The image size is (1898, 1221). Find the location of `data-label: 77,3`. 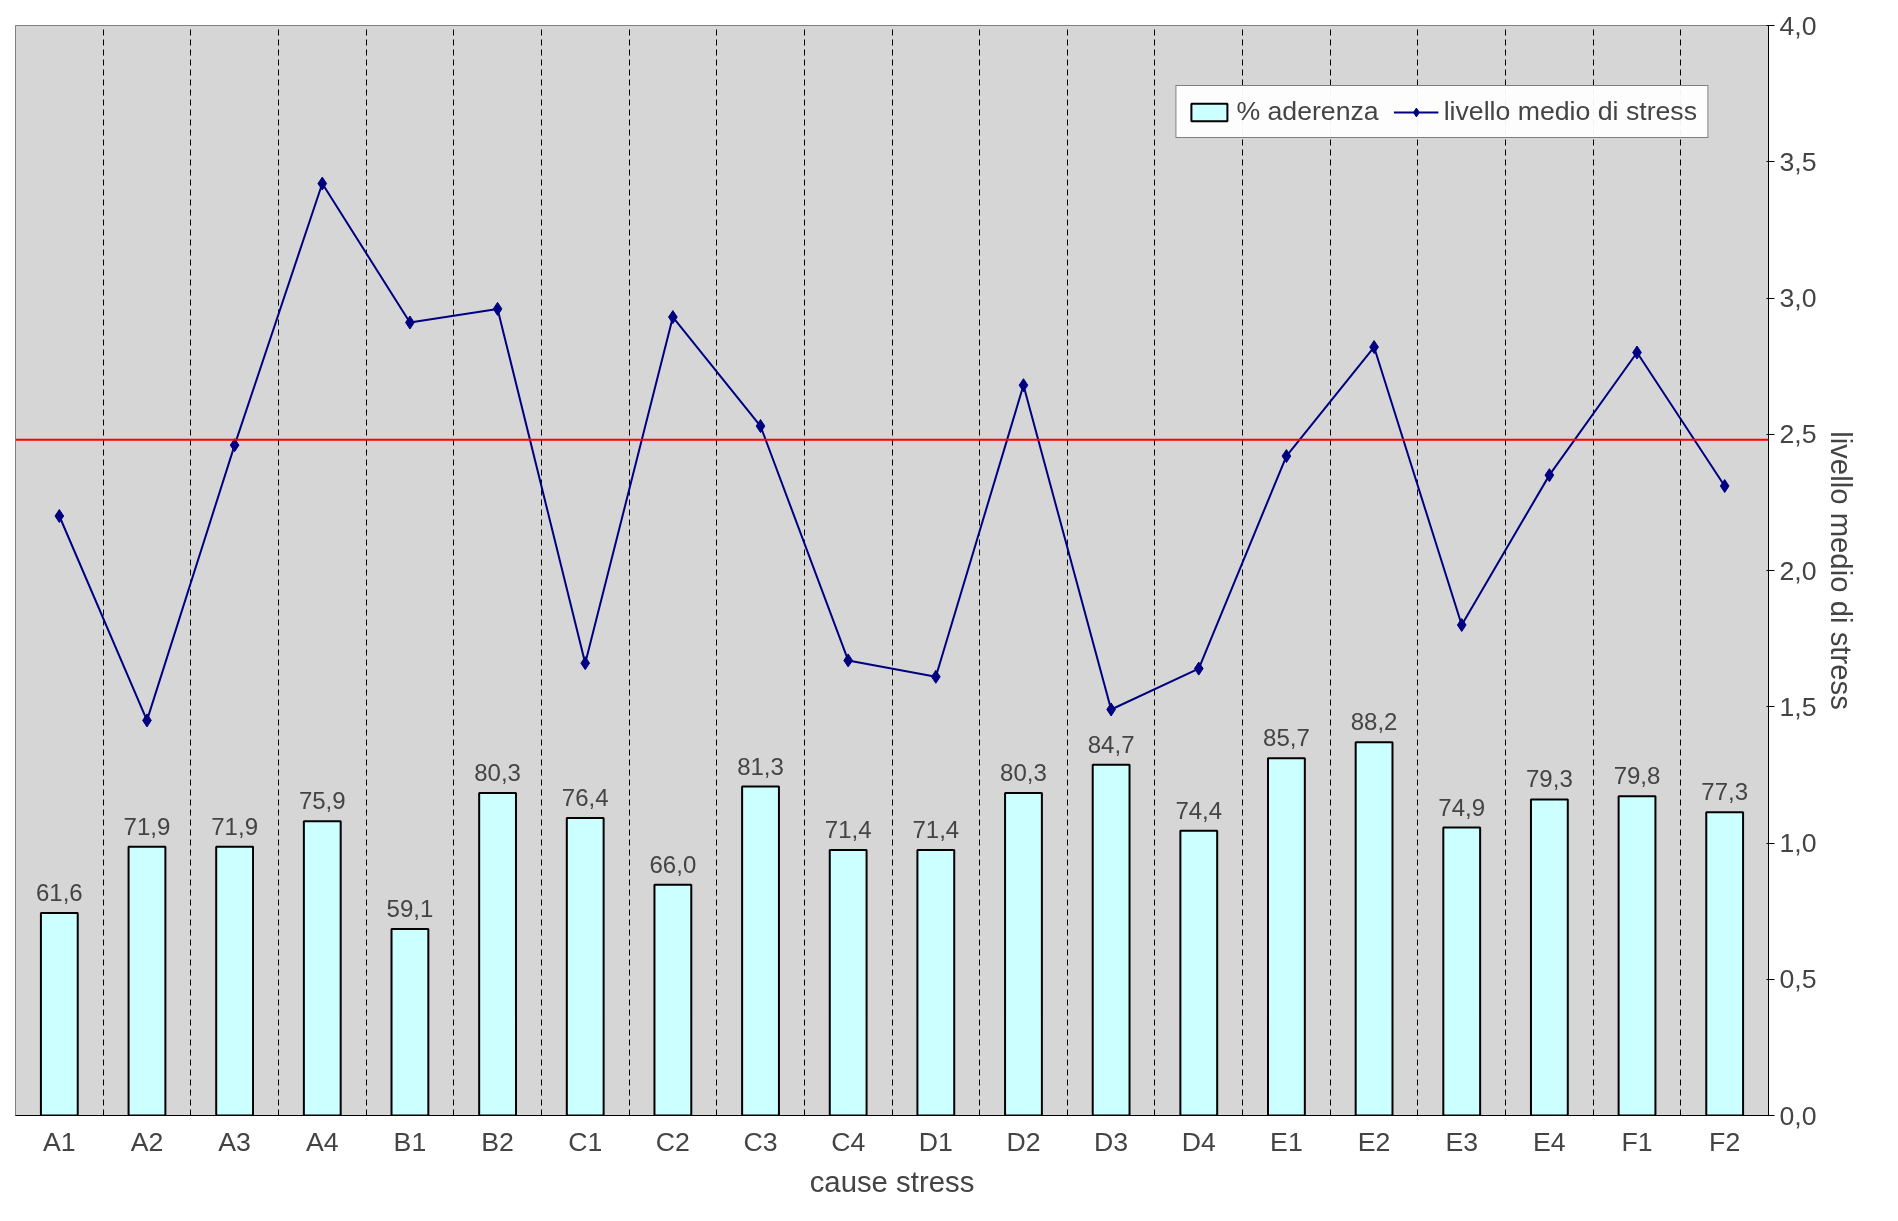

data-label: 77,3 is located at coordinates (1725, 792).